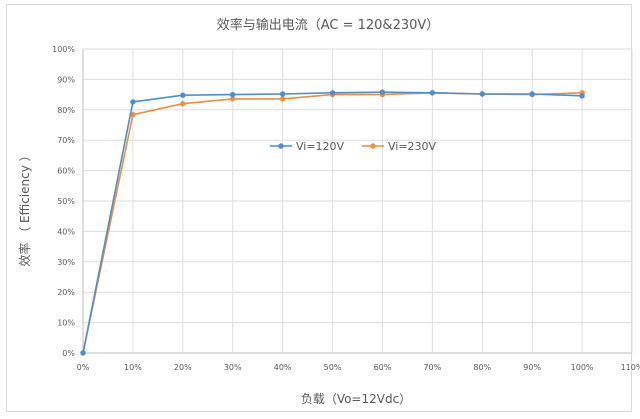 The width and height of the screenshot is (640, 419). Describe the element at coordinates (412, 146) in the screenshot. I see `legend-label: Vi=230V` at that location.